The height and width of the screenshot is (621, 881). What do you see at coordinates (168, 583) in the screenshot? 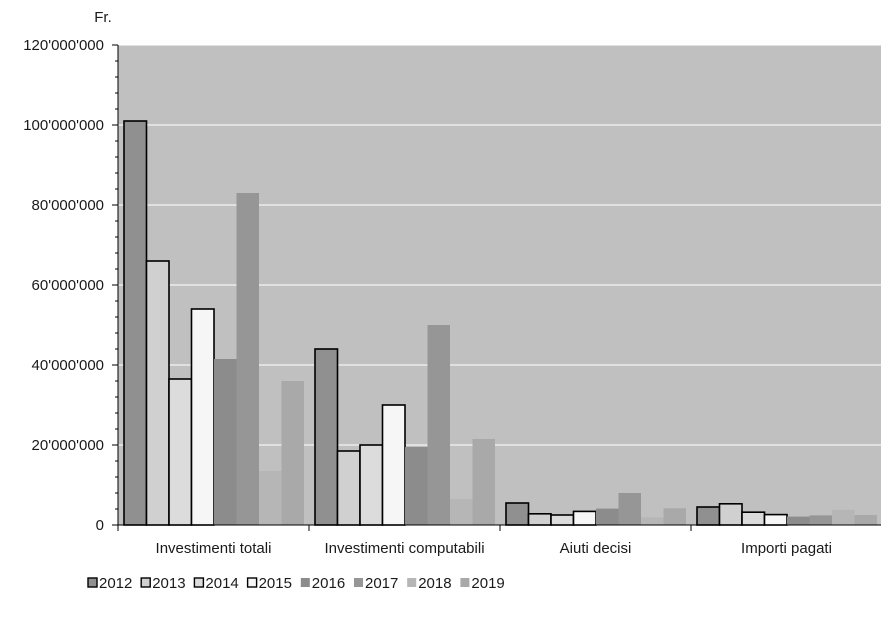
I see `legend-label-2013: 2013` at bounding box center [168, 583].